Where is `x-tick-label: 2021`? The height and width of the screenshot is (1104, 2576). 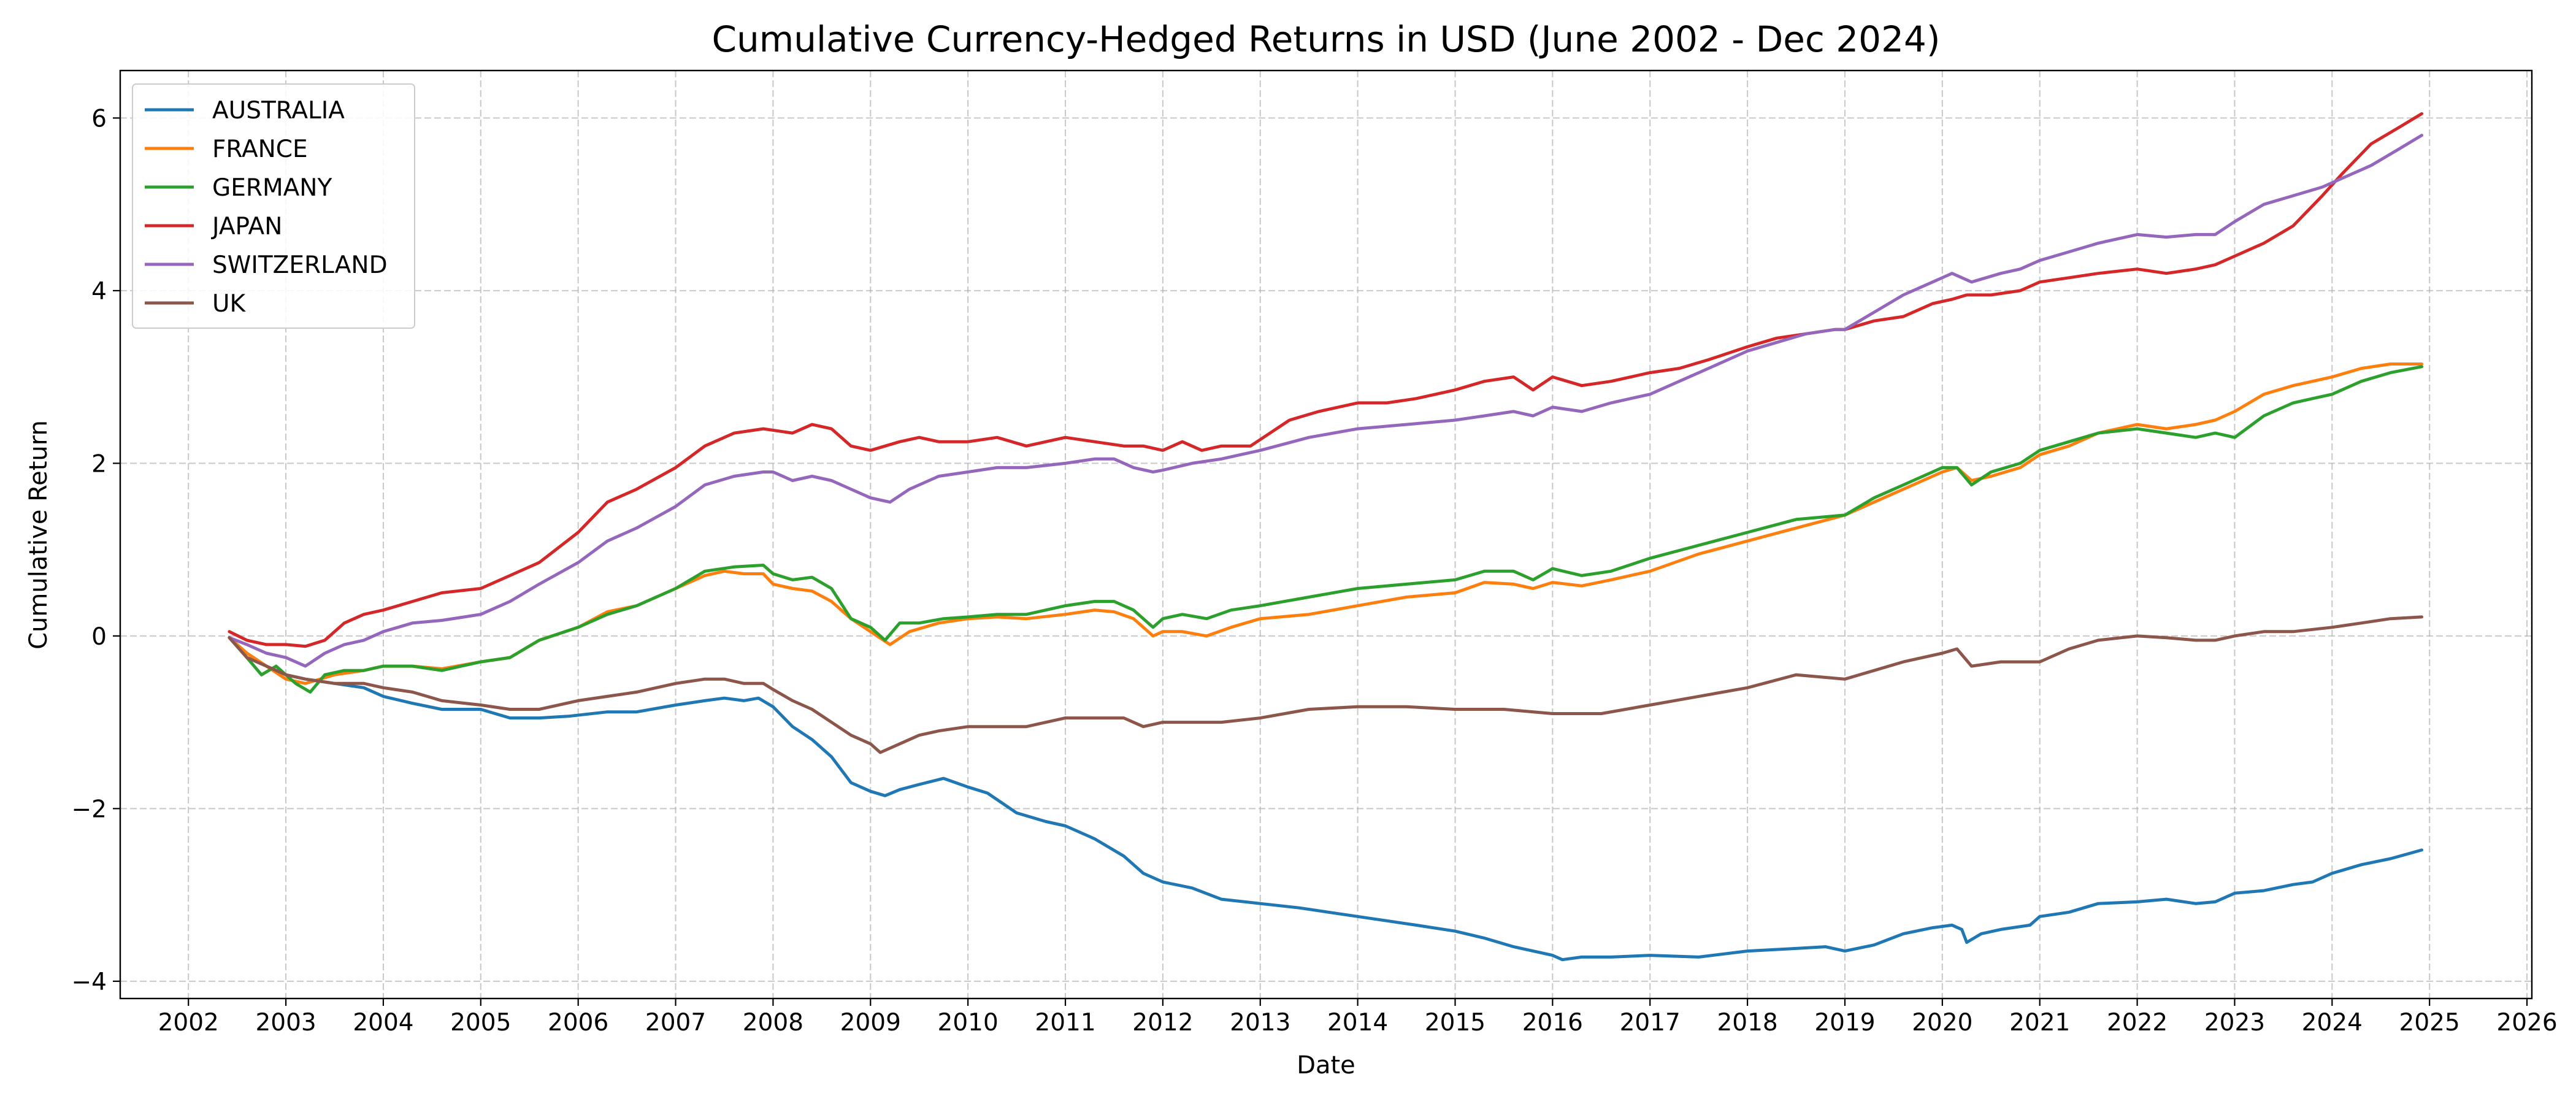 x-tick-label: 2021 is located at coordinates (2039, 1023).